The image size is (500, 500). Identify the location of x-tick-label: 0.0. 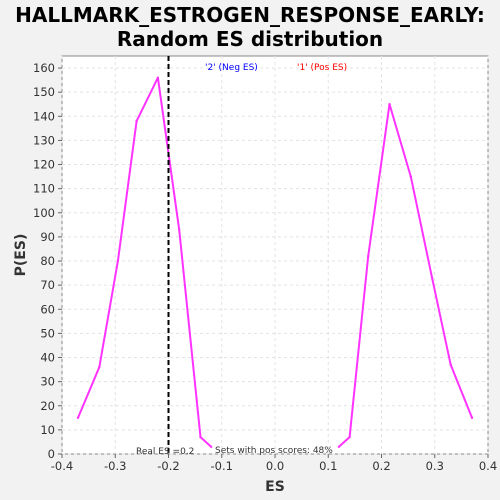
(275, 466).